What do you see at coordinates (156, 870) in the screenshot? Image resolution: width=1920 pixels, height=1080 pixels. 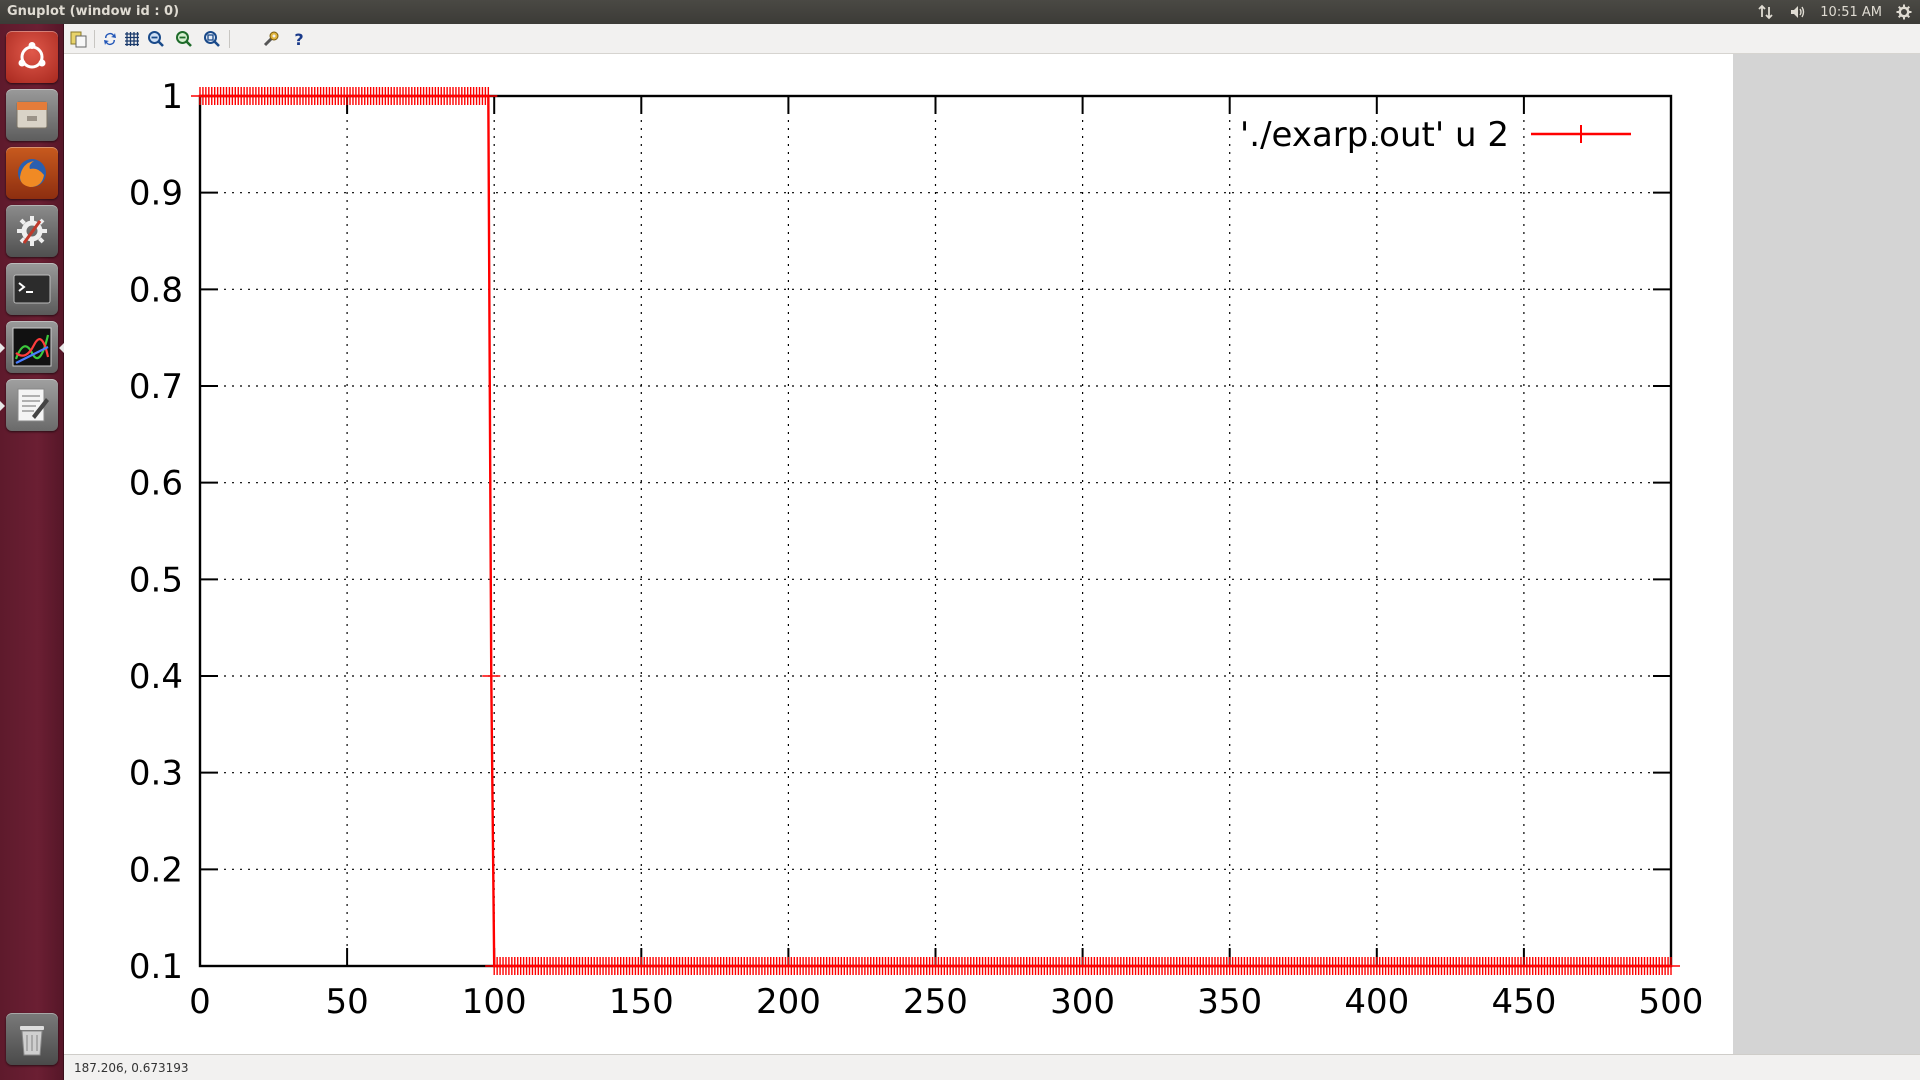 I see `y-tick-label: 0.2` at bounding box center [156, 870].